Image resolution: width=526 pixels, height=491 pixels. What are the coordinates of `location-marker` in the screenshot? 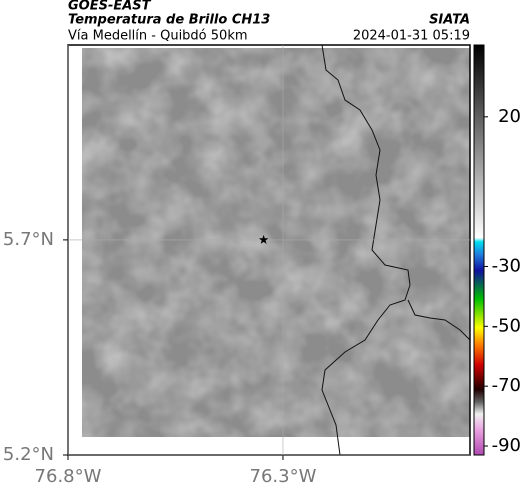 It's located at (263, 239).